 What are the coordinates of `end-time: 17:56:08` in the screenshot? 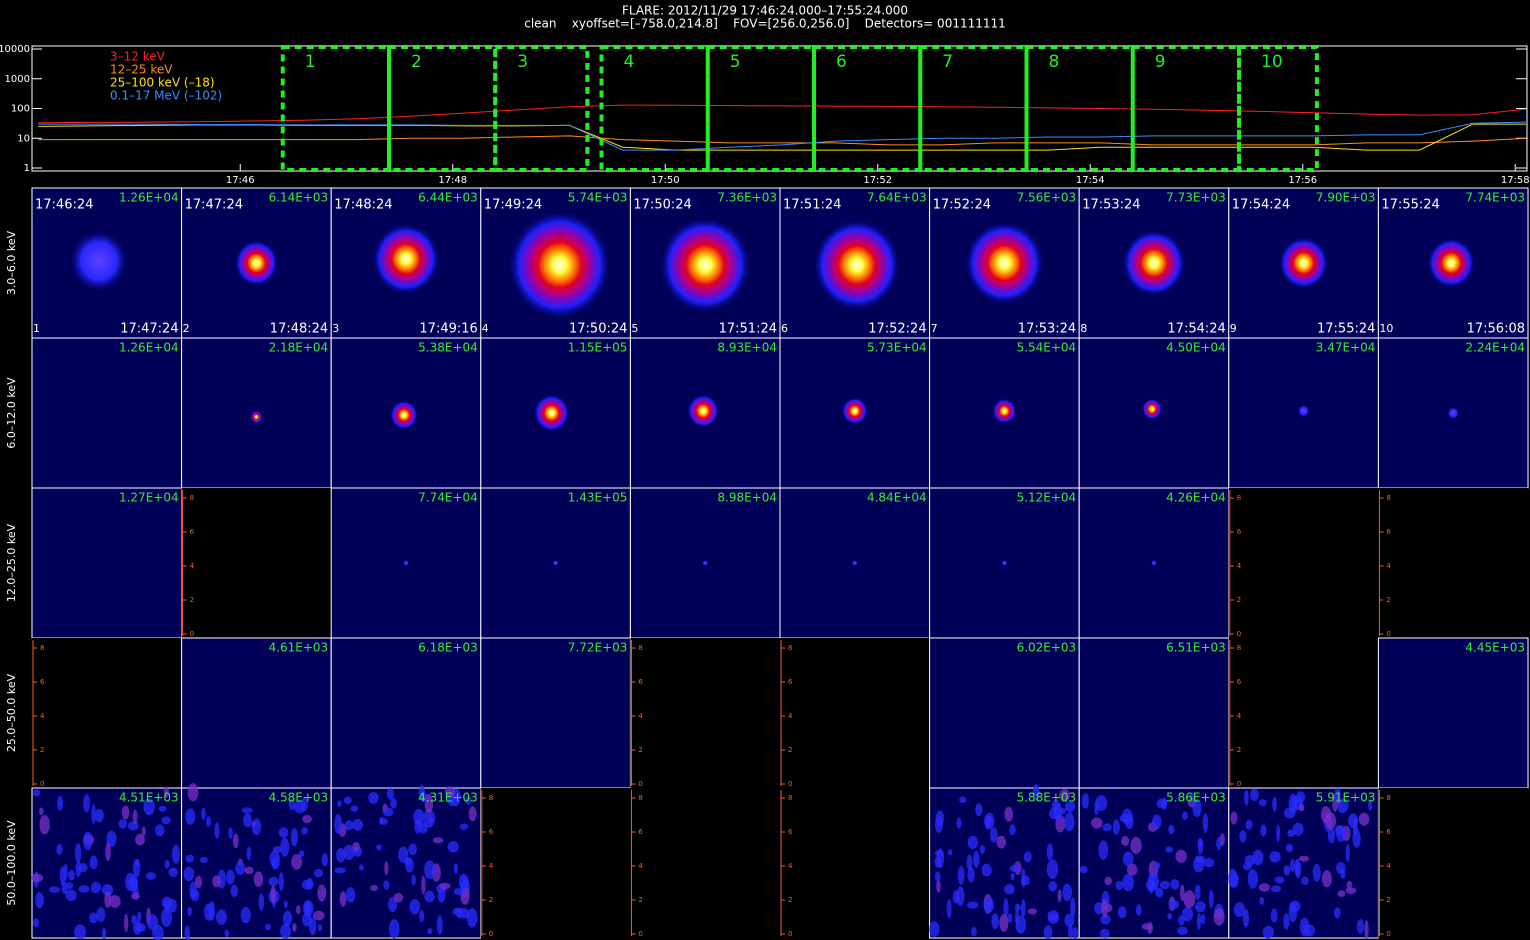 It's located at (1496, 329).